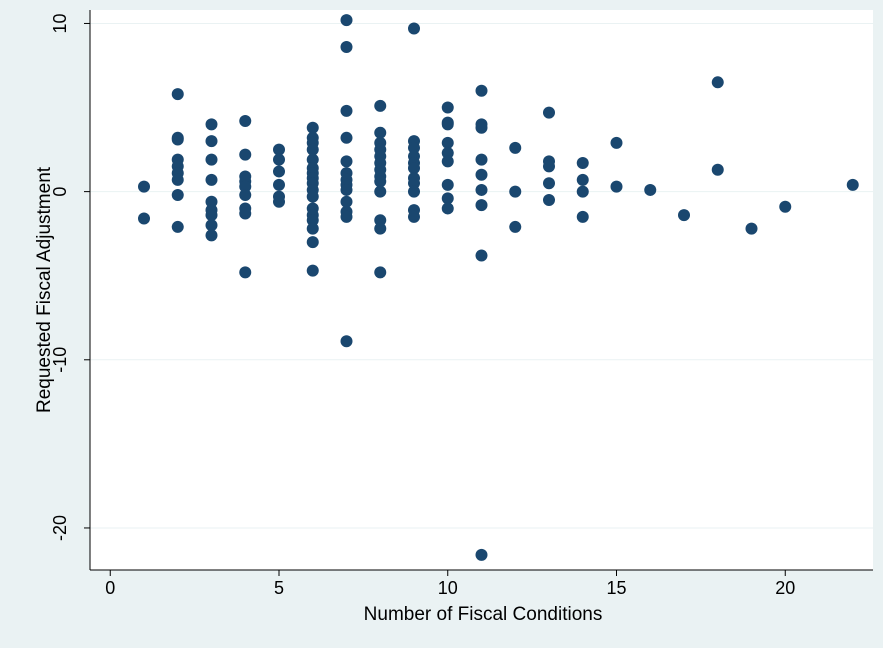  I want to click on x-tick-label: 5, so click(279, 588).